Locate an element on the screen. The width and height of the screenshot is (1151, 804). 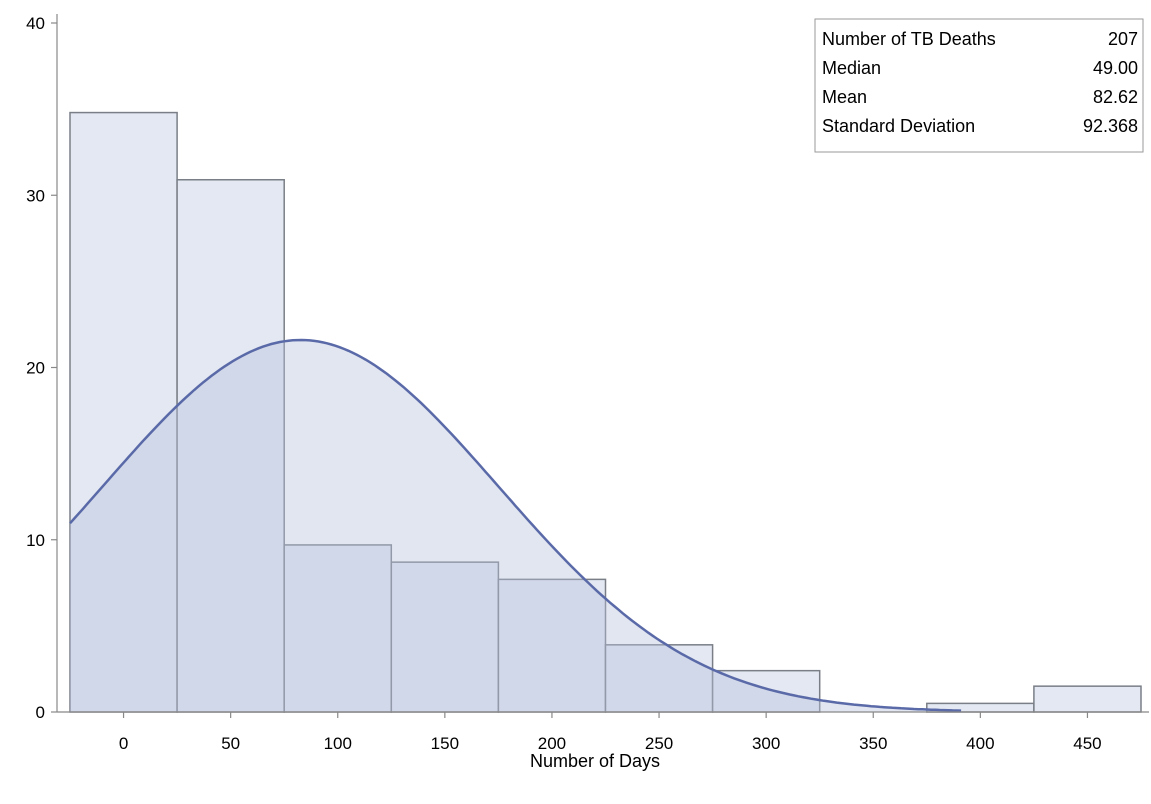
x-tick-label: 50 is located at coordinates (230, 743).